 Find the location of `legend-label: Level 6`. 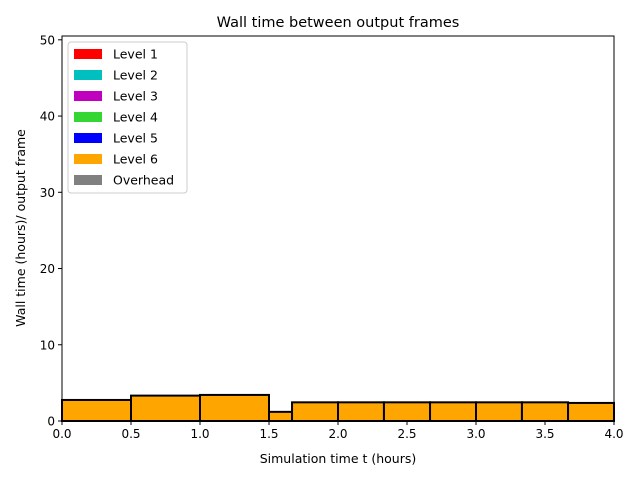

legend-label: Level 6 is located at coordinates (135, 159).